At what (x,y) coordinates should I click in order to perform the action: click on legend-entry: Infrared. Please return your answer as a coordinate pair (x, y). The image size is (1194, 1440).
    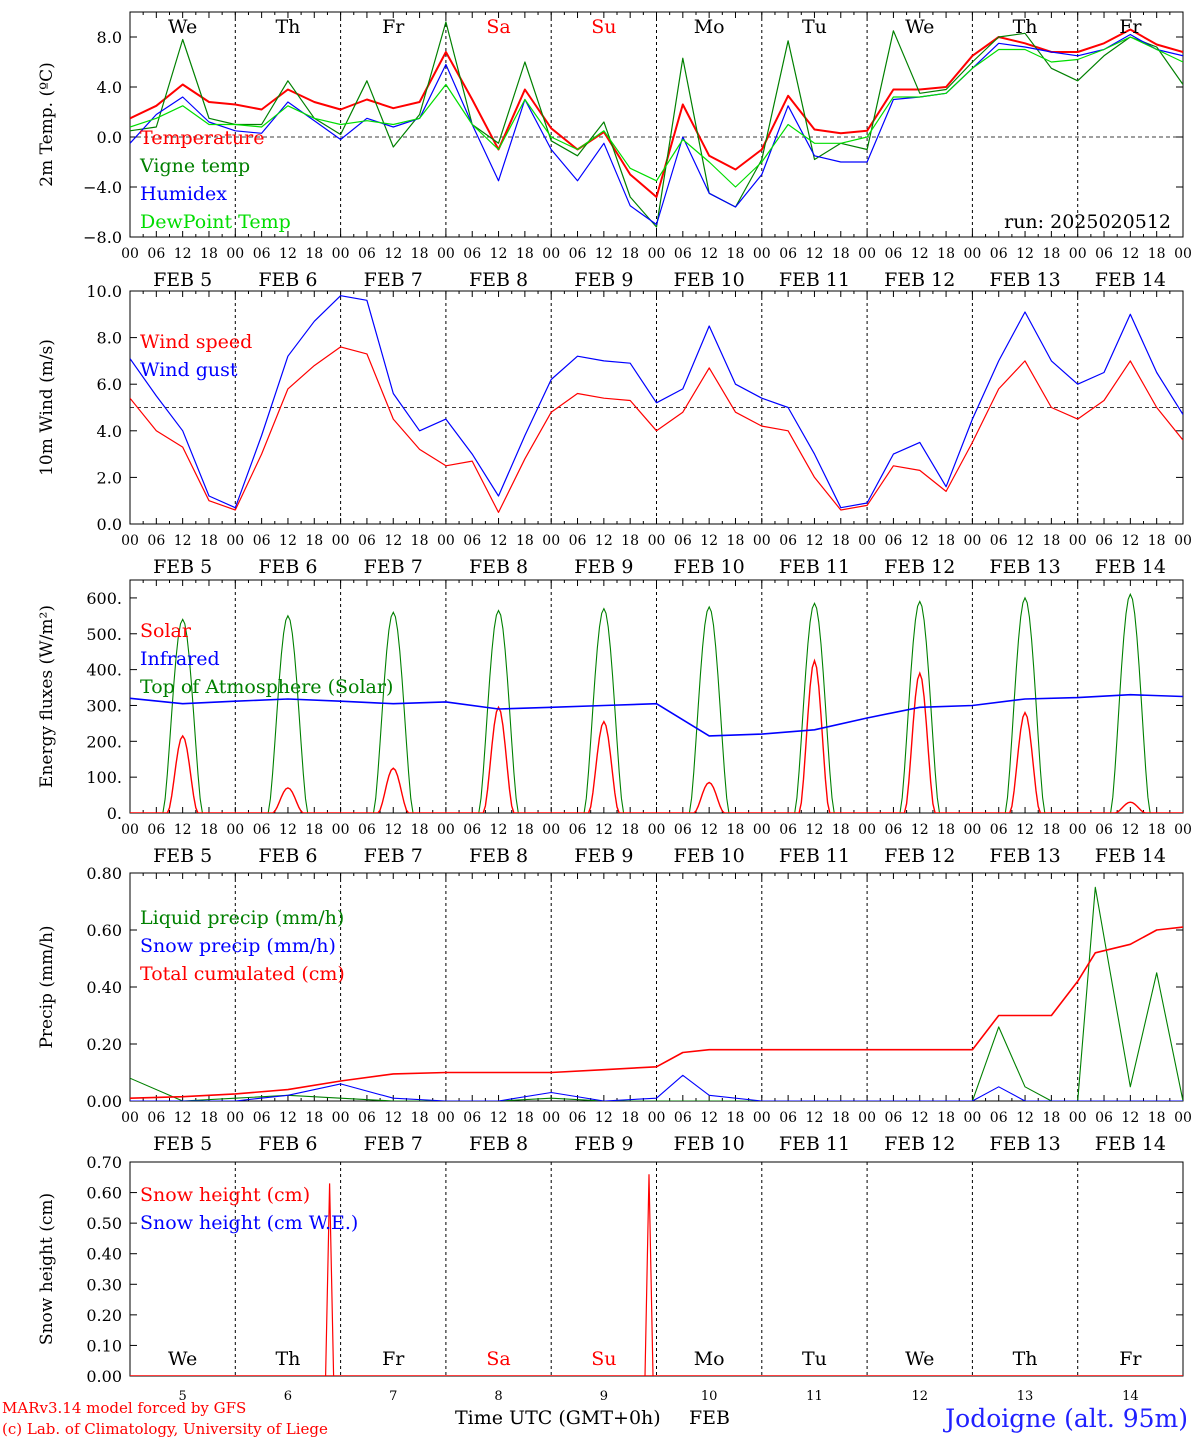
    Looking at the image, I should click on (180, 659).